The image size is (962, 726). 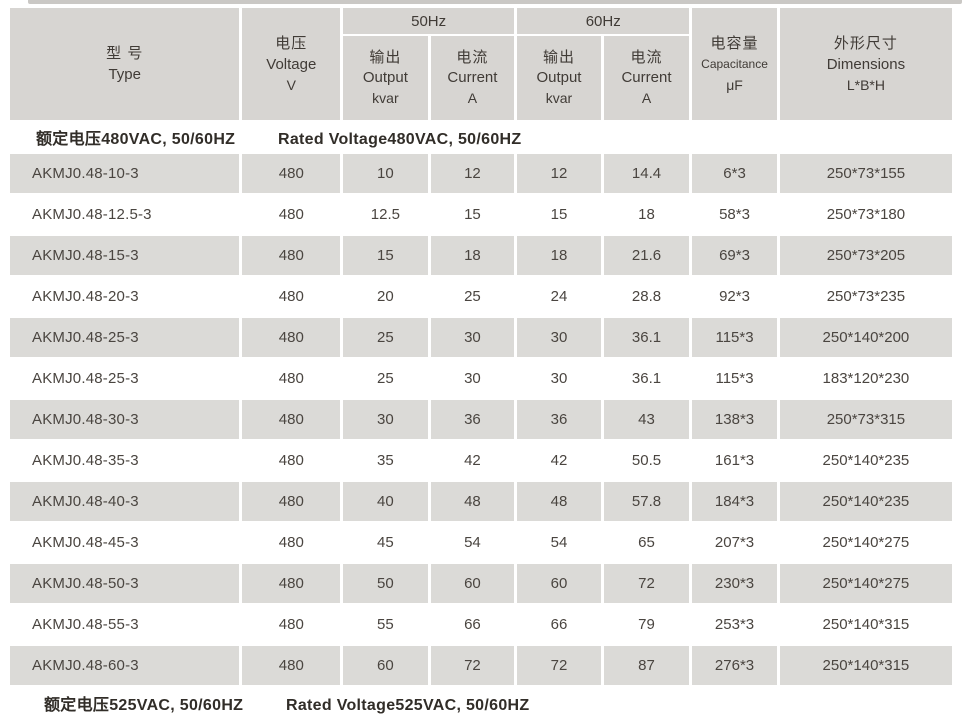 I want to click on current-50hz-cell: 60, so click(x=472, y=583).